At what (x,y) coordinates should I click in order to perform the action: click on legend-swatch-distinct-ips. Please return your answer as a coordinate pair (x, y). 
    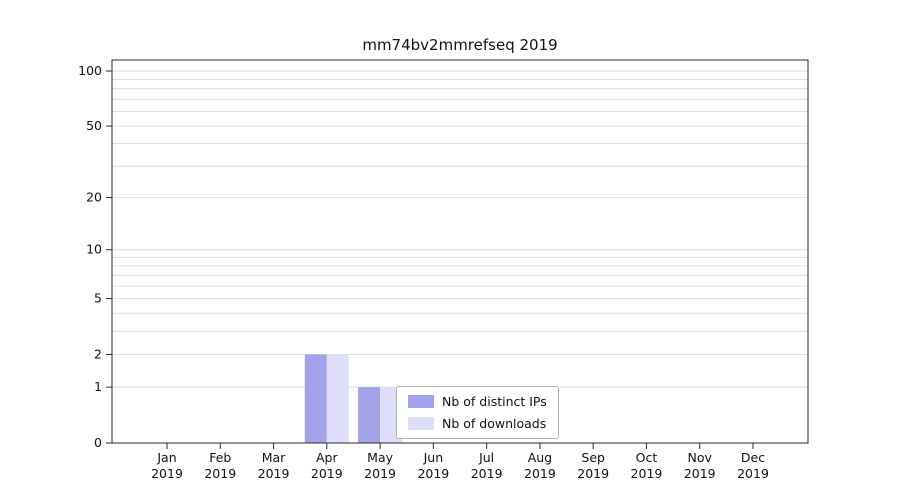
    Looking at the image, I should click on (421, 401).